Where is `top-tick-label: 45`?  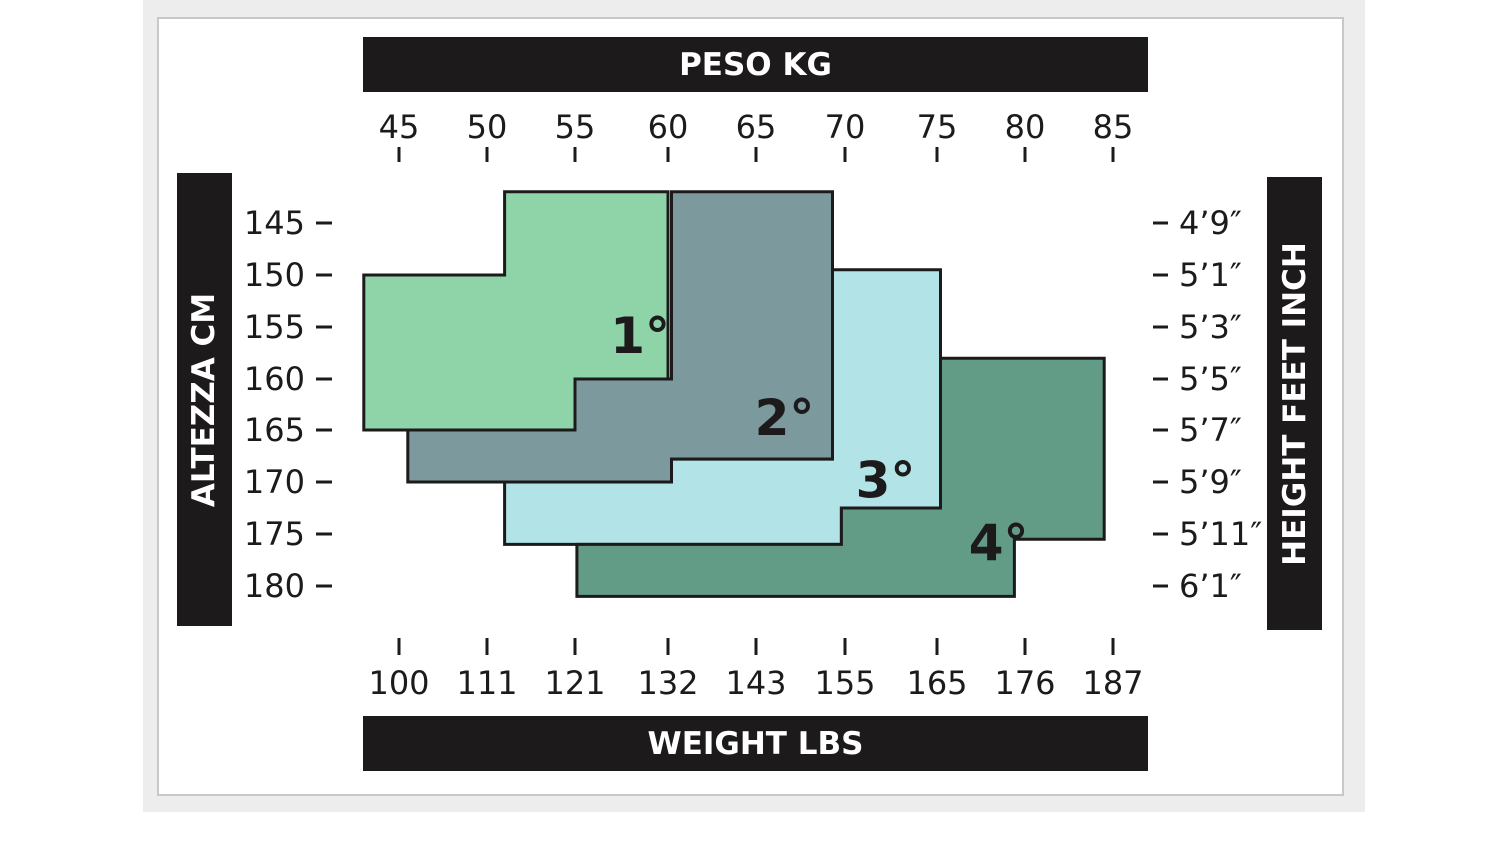
top-tick-label: 45 is located at coordinates (399, 127).